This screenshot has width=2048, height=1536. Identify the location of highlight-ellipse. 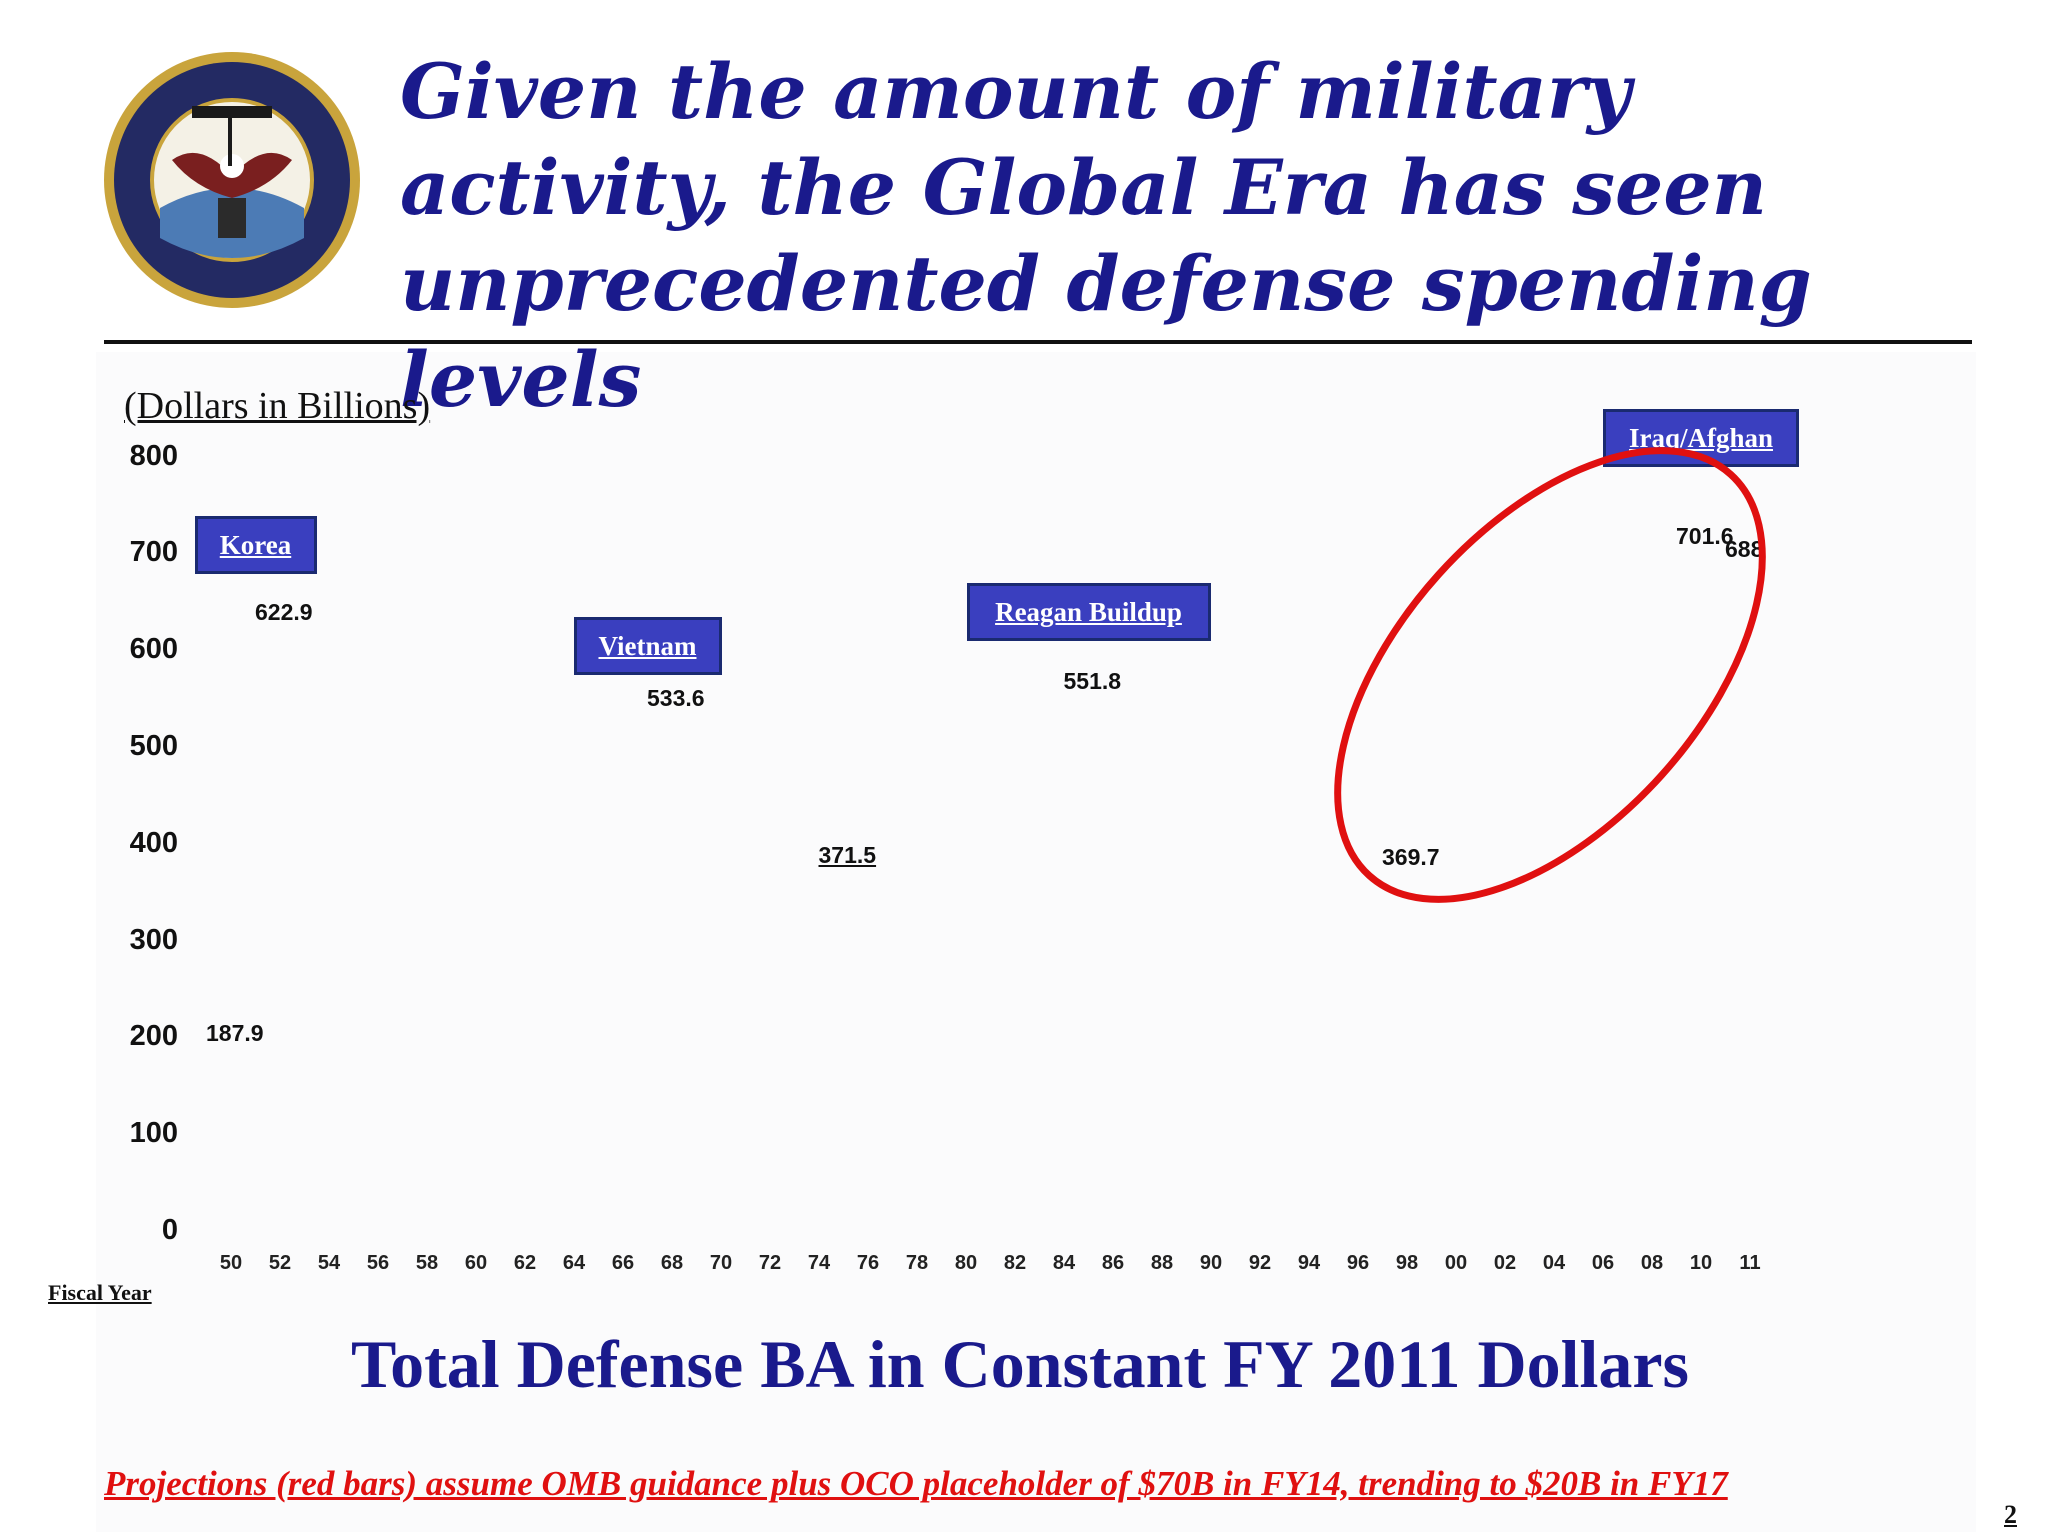
(1550, 675).